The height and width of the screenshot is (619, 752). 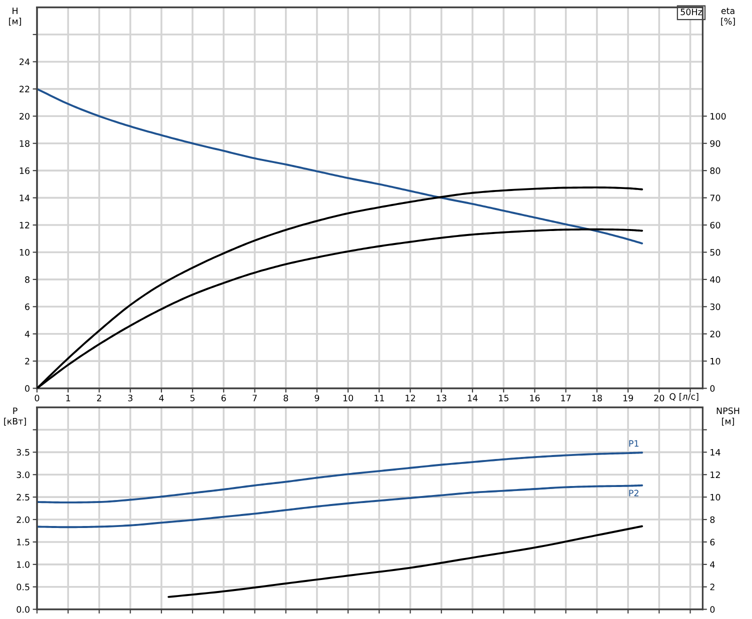 I want to click on y-axis-title: P [кВт], so click(x=15, y=417).